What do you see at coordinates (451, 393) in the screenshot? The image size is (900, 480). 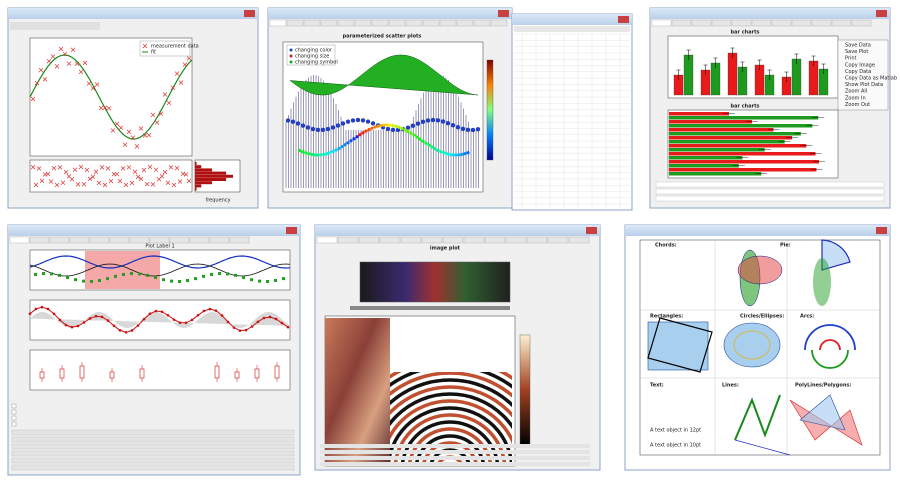 I see `stripe` at bounding box center [451, 393].